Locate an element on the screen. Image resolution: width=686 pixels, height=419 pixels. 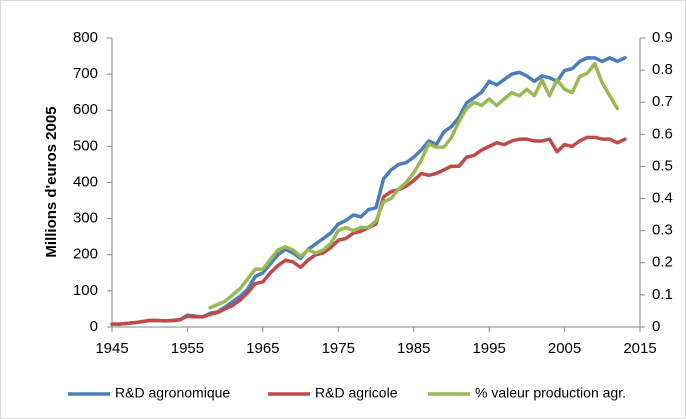
y2-tick-label: 0.9 is located at coordinates (662, 37).